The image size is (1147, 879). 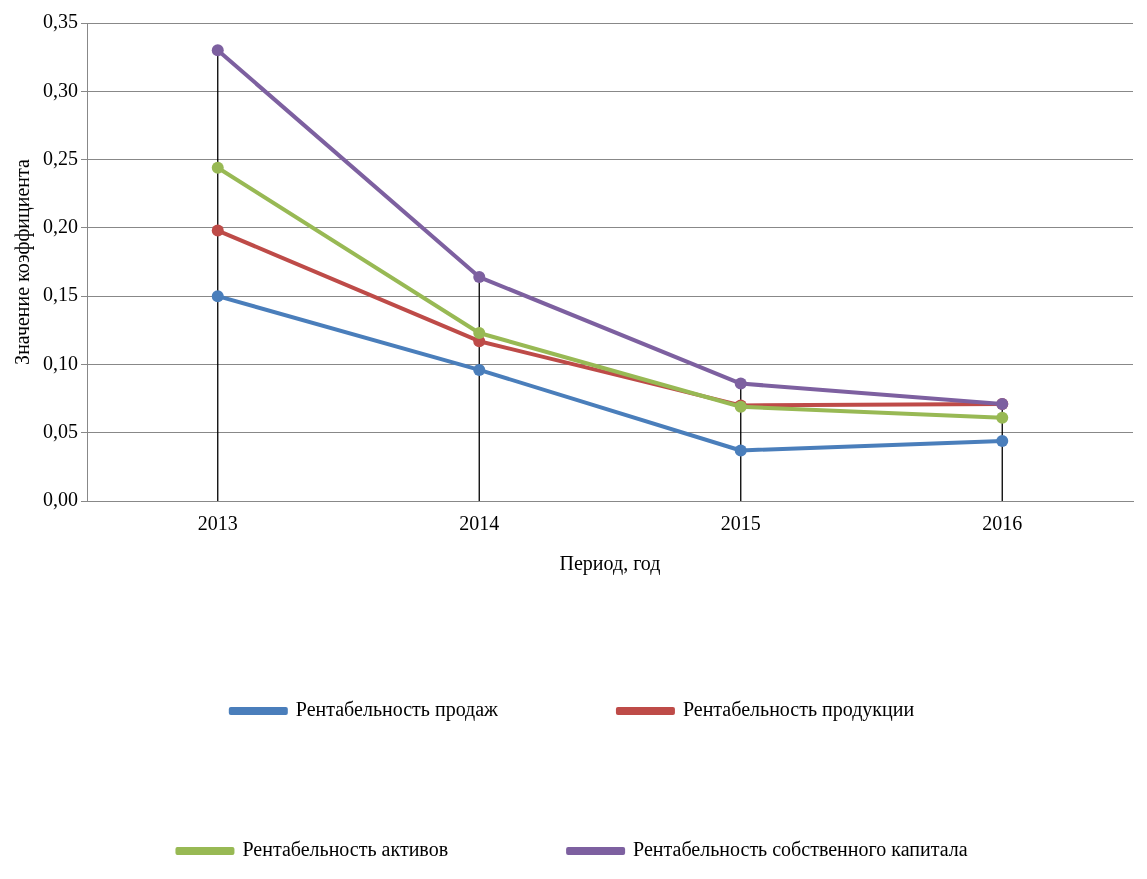 What do you see at coordinates (23, 261) in the screenshot?
I see `y-axis-title: Значение коэффициента` at bounding box center [23, 261].